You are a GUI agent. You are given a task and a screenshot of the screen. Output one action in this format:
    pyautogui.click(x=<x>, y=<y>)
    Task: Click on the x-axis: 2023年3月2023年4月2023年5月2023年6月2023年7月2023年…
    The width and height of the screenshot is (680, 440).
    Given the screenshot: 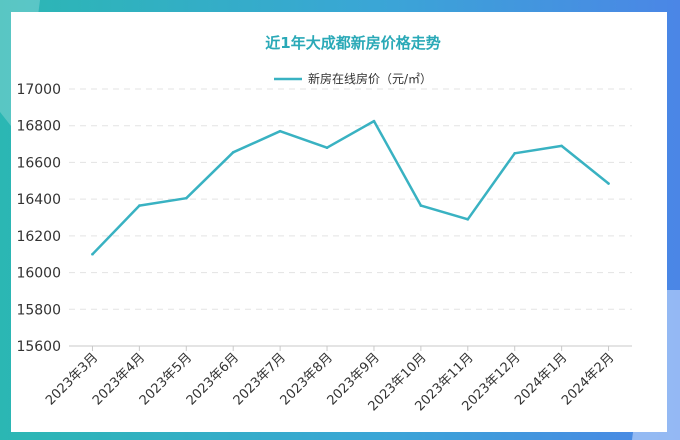 What is the action you would take?
    pyautogui.click(x=337, y=379)
    